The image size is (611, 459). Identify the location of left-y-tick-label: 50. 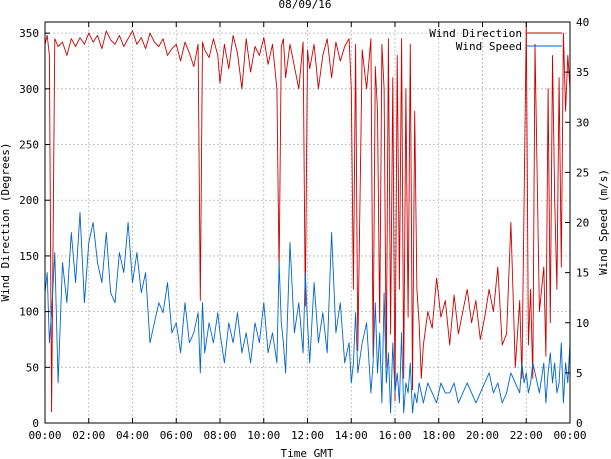
(32, 367).